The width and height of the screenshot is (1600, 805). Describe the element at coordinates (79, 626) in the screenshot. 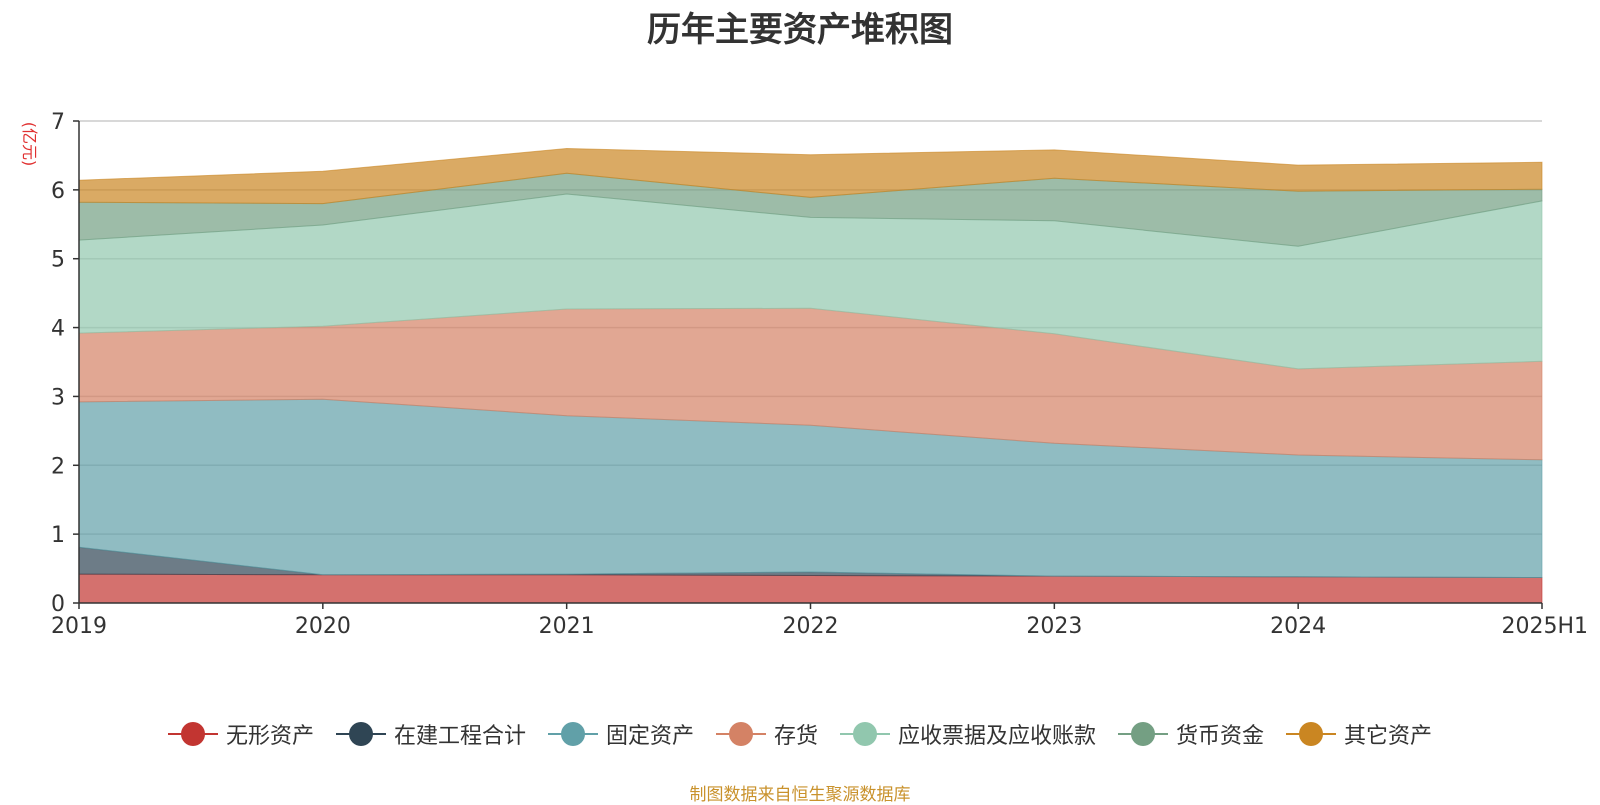

I see `x-tick-label: 2019` at that location.